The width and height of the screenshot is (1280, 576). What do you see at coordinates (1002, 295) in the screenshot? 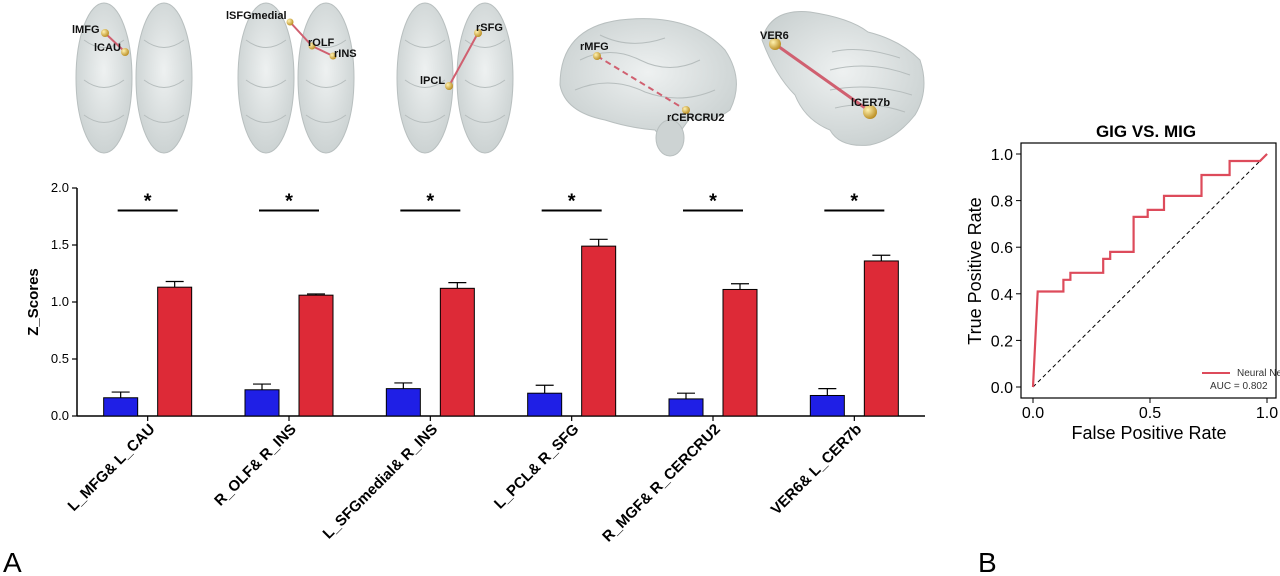
I see `roc-y-tick-label: 0.4` at bounding box center [1002, 295].